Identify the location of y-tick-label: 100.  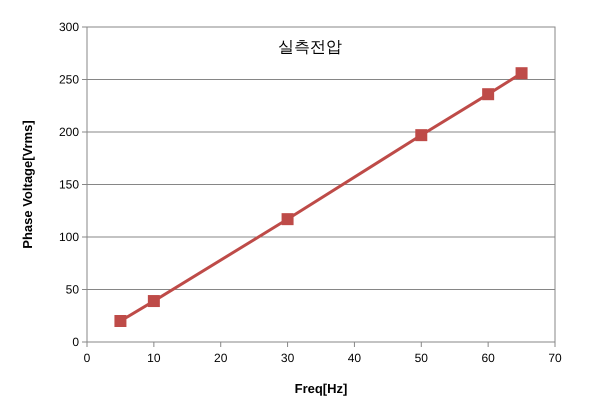
(69, 237).